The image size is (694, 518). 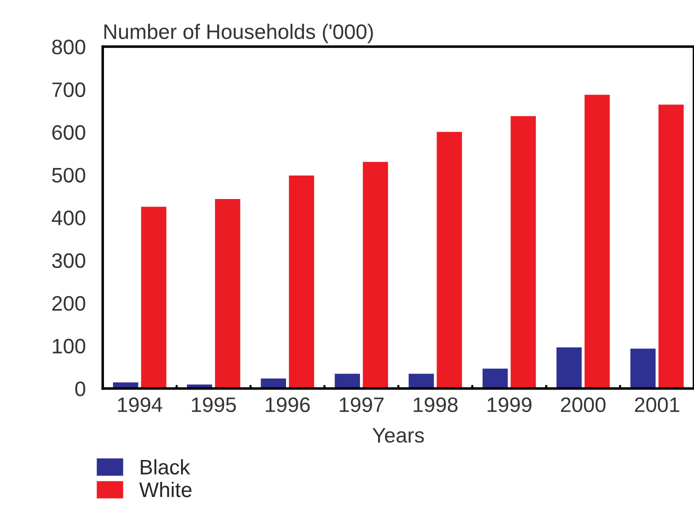 What do you see at coordinates (140, 404) in the screenshot?
I see `x-tick-label: 1994` at bounding box center [140, 404].